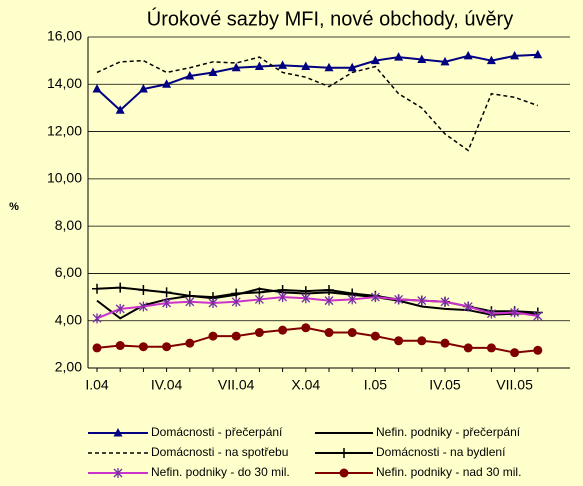  I want to click on x-tick-label: VII.05, so click(514, 385).